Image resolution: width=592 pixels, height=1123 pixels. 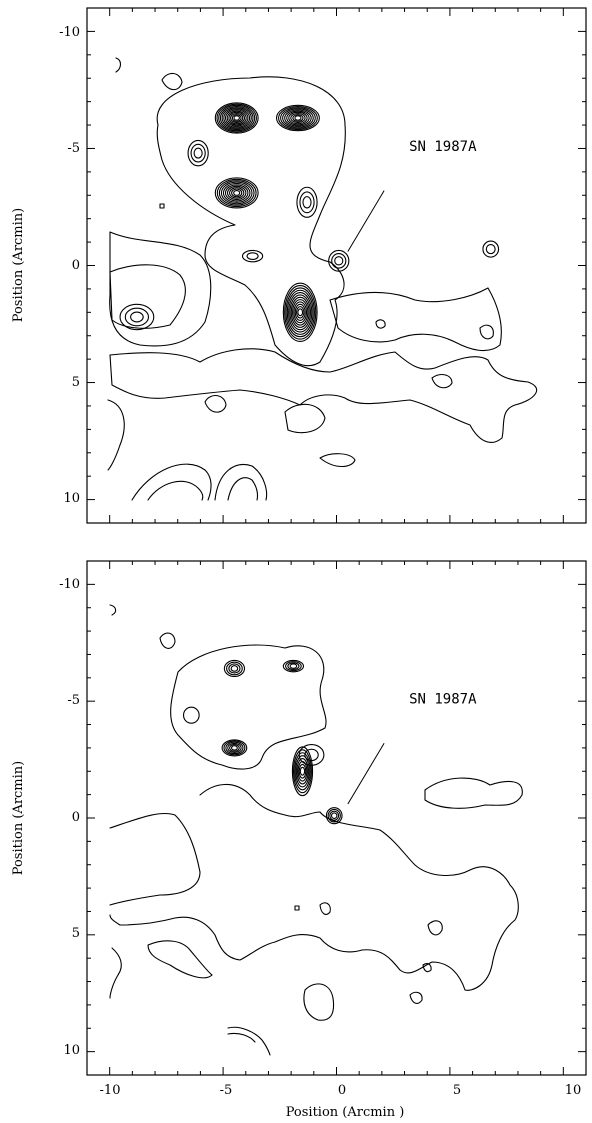 I want to click on bottom-xtick-label: -10, so click(x=110, y=1090).